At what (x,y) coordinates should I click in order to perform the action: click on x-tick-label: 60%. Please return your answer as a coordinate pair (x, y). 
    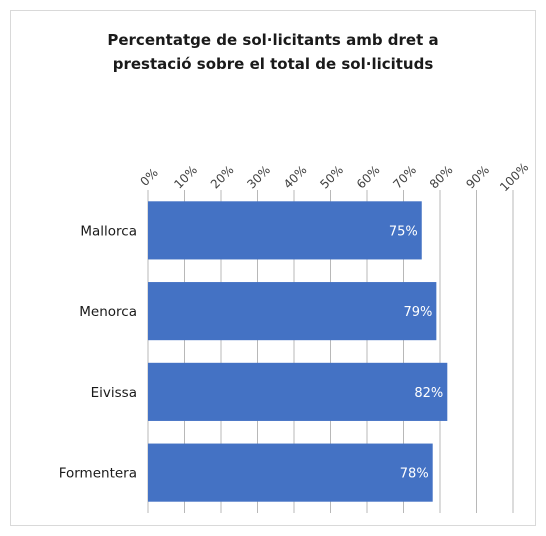
    Looking at the image, I should click on (368, 177).